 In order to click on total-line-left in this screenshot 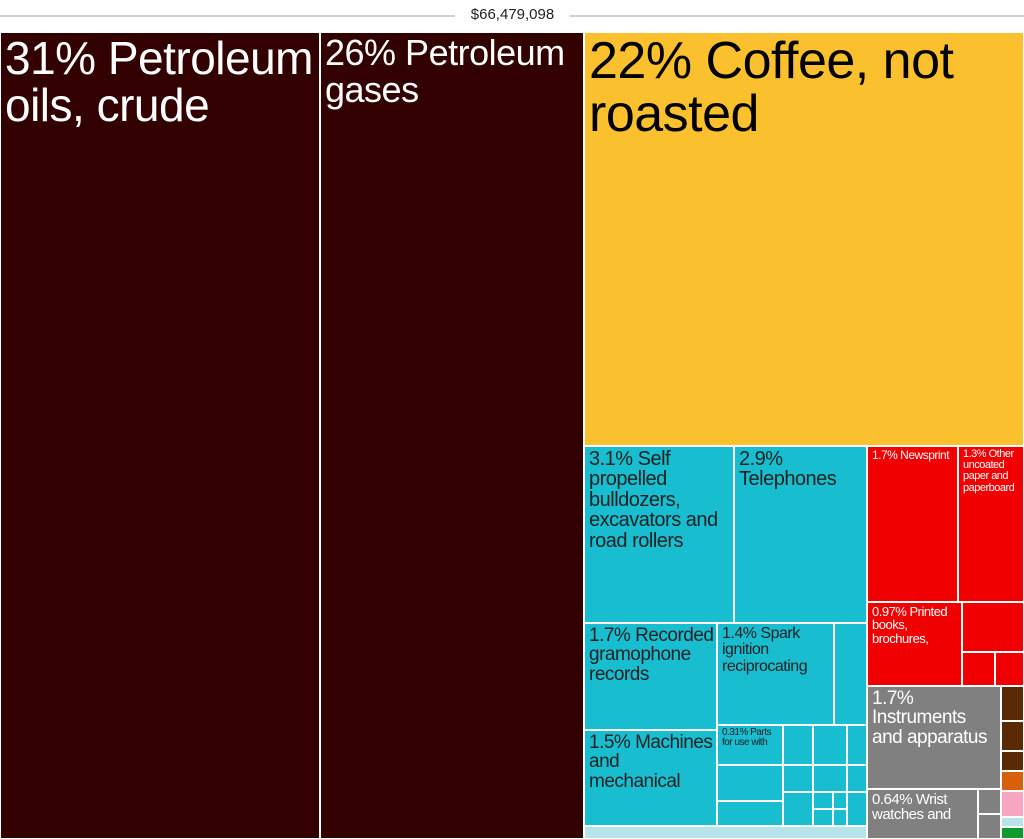, I will do `click(227, 16)`.